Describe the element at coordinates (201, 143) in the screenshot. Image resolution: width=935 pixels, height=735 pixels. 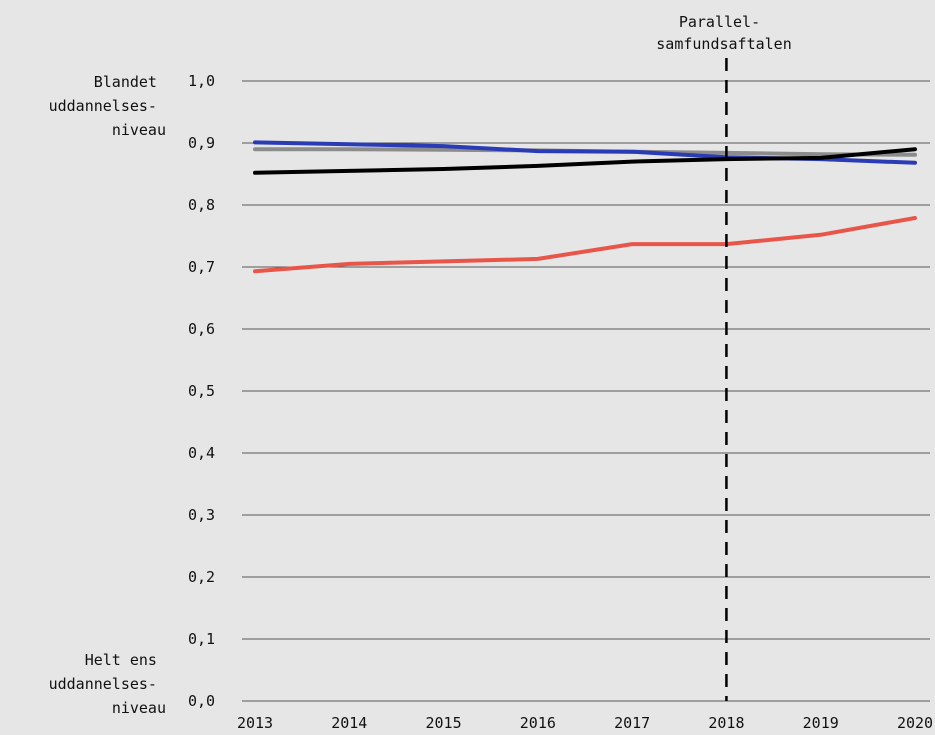
I see `y-tick-label: 0,9` at that location.